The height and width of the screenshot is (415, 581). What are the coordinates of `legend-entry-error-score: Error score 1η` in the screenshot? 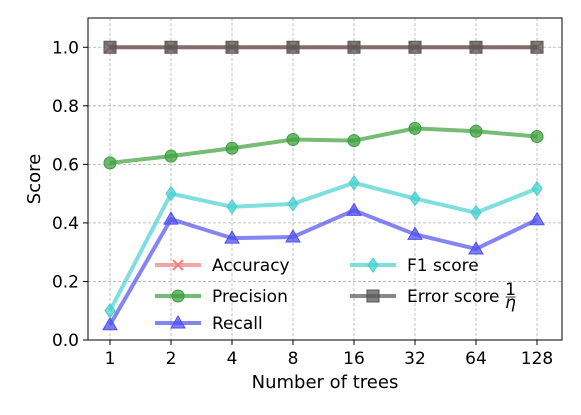 It's located at (433, 296).